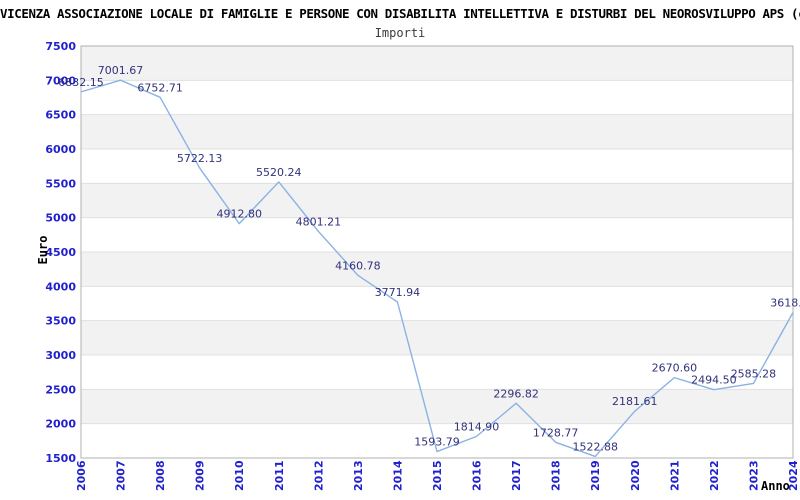 Image resolution: width=800 pixels, height=500 pixels. I want to click on x-axis-title: Anno, so click(775, 486).